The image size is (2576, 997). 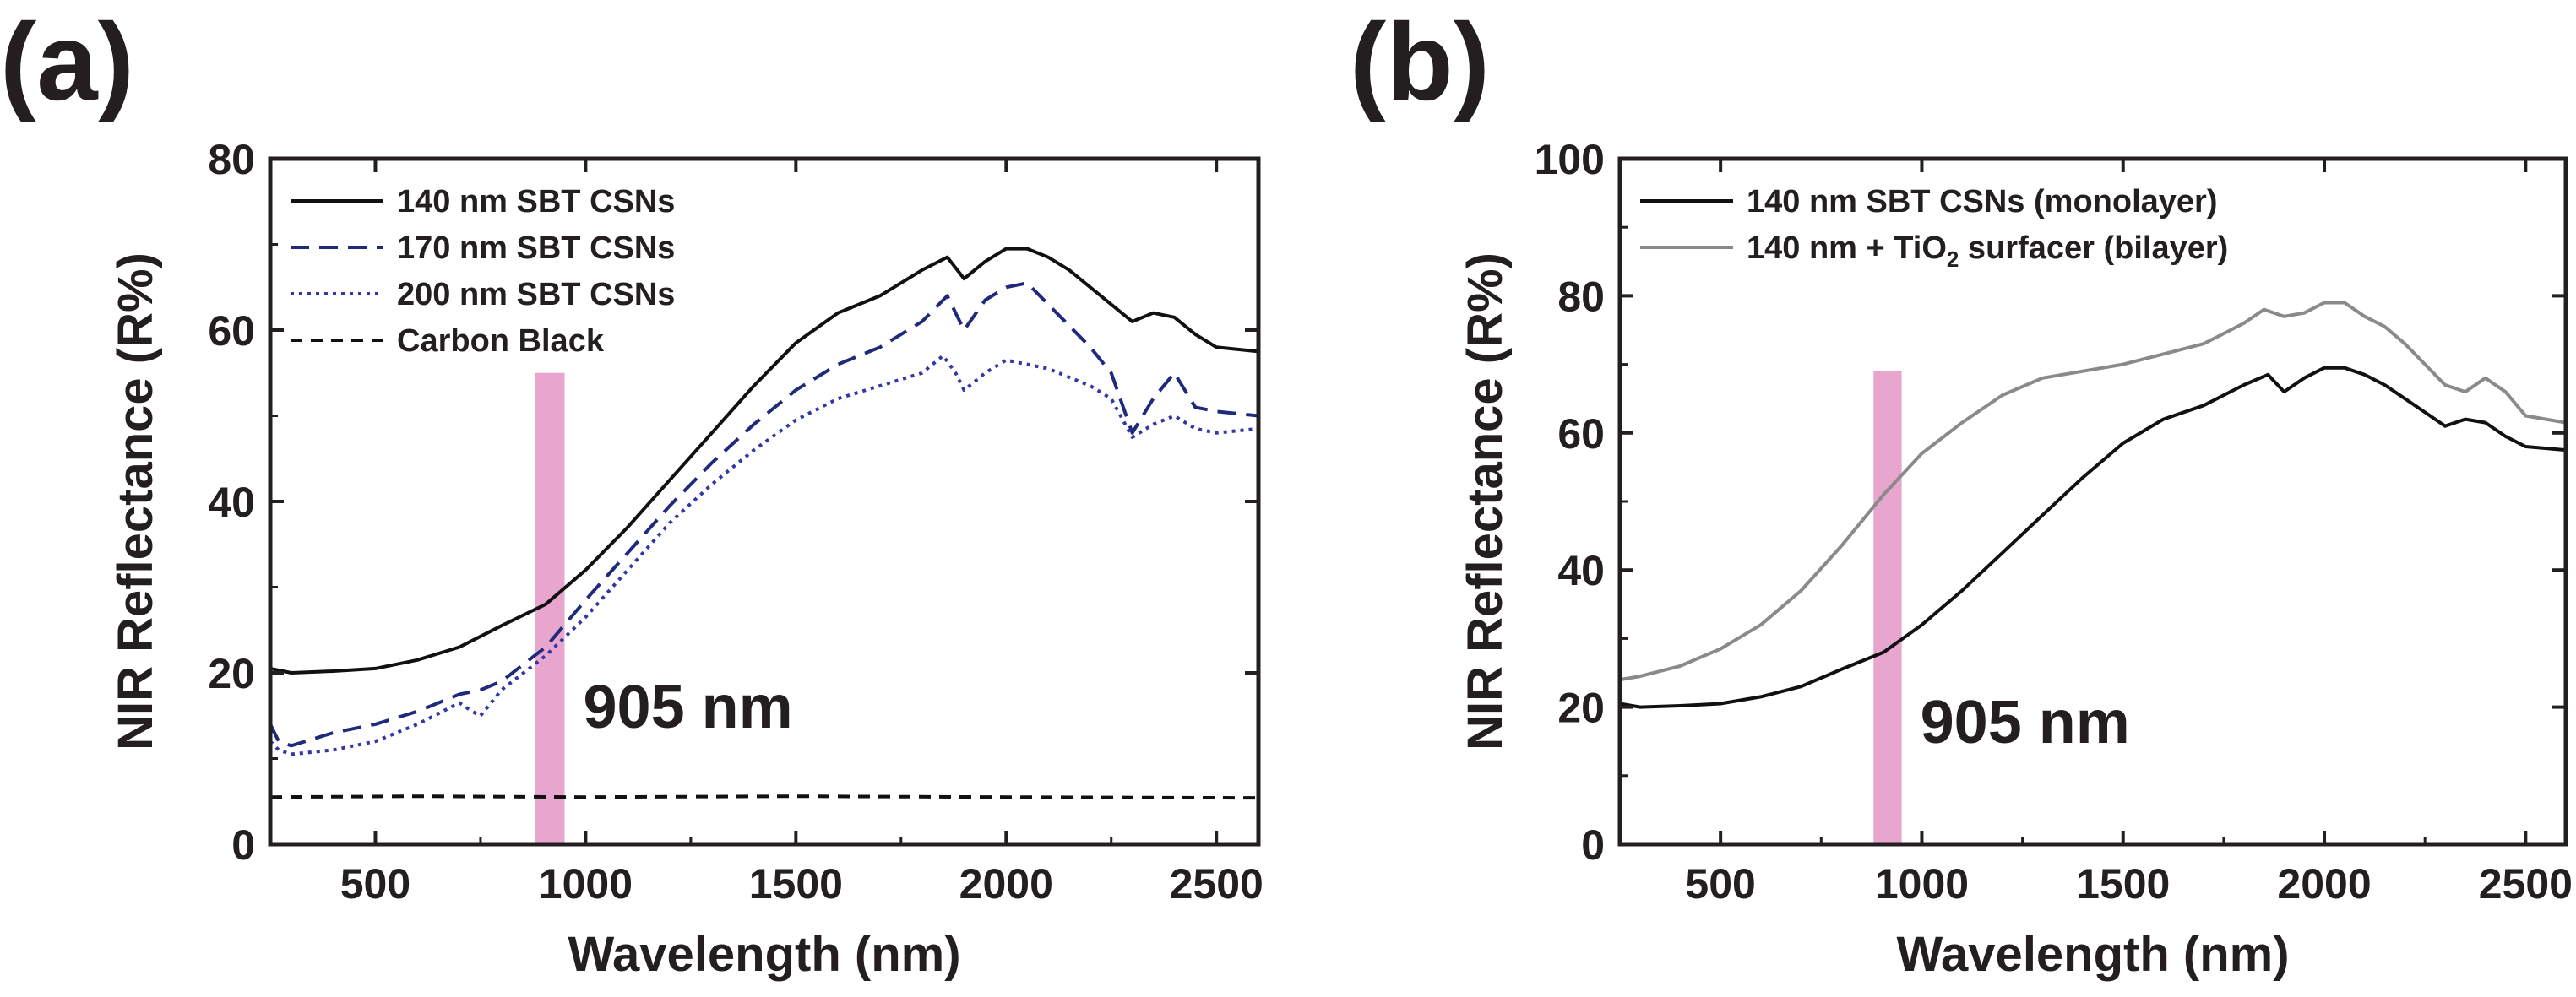 What do you see at coordinates (2093, 248) in the screenshot?
I see `legend-label-part: surfacer (bilayer)` at bounding box center [2093, 248].